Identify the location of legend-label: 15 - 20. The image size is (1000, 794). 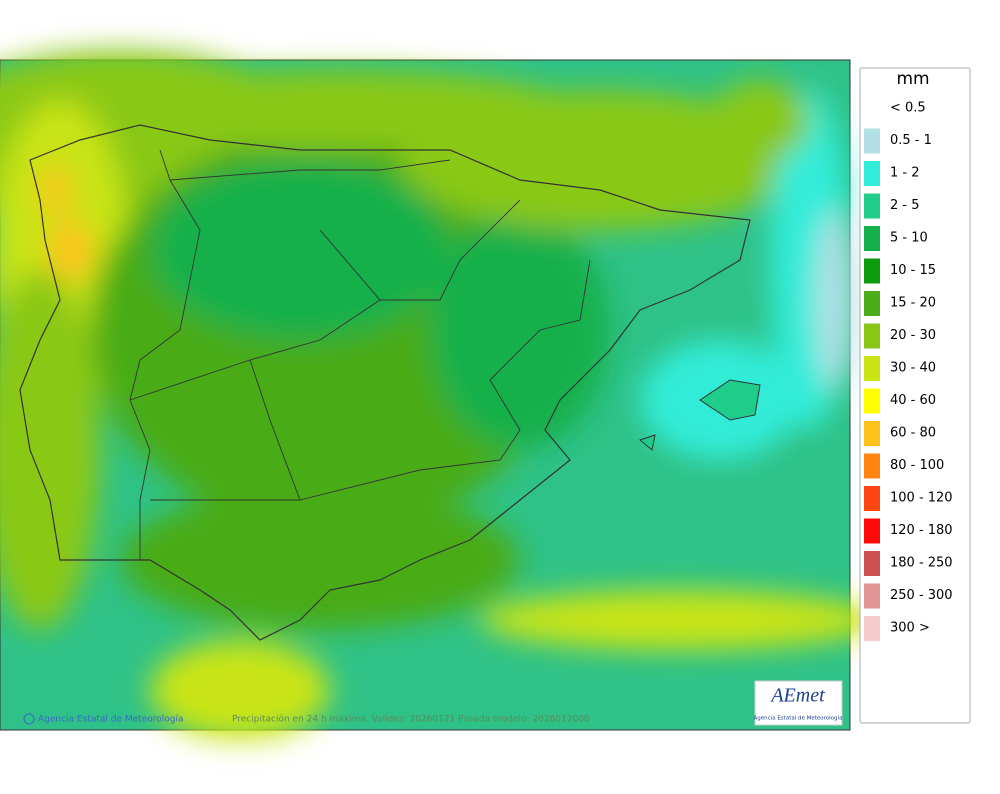
(913, 303).